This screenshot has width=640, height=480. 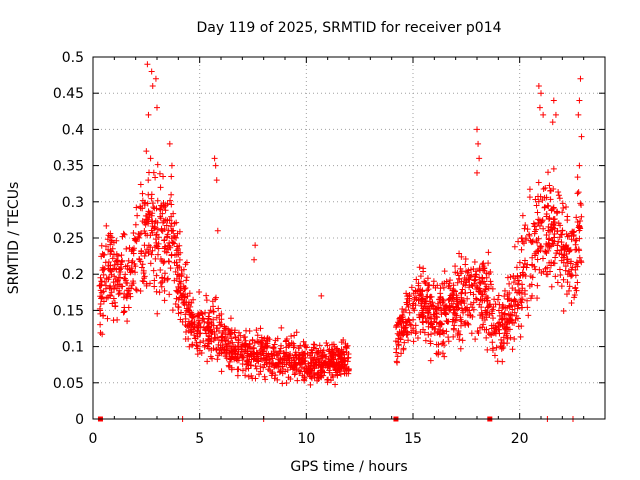 I want to click on y-tick-label: 0.25, so click(x=68, y=239).